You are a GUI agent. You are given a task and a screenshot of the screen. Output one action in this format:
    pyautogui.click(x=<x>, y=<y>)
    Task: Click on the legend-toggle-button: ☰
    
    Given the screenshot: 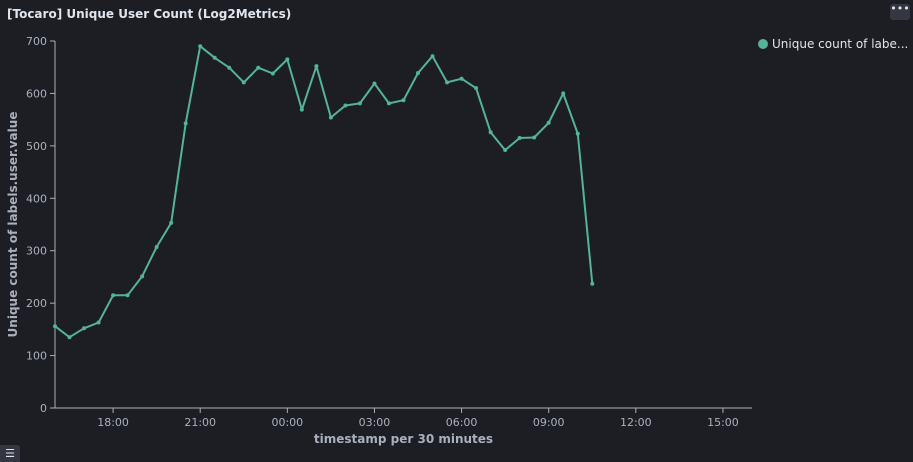 What is the action you would take?
    pyautogui.click(x=10, y=453)
    